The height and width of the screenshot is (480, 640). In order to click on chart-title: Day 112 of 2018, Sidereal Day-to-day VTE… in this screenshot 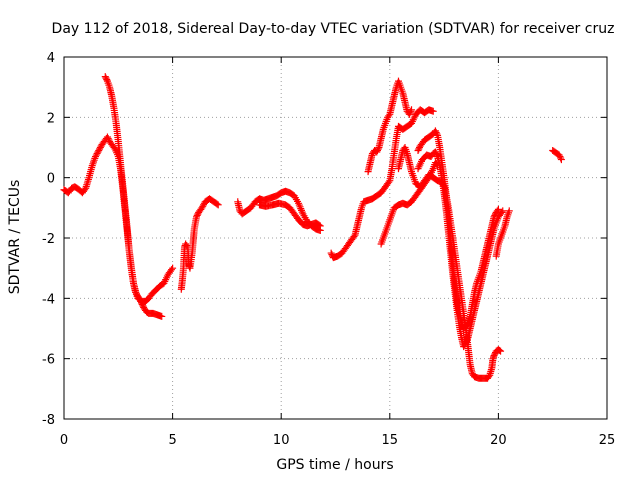, I will do `click(333, 29)`.